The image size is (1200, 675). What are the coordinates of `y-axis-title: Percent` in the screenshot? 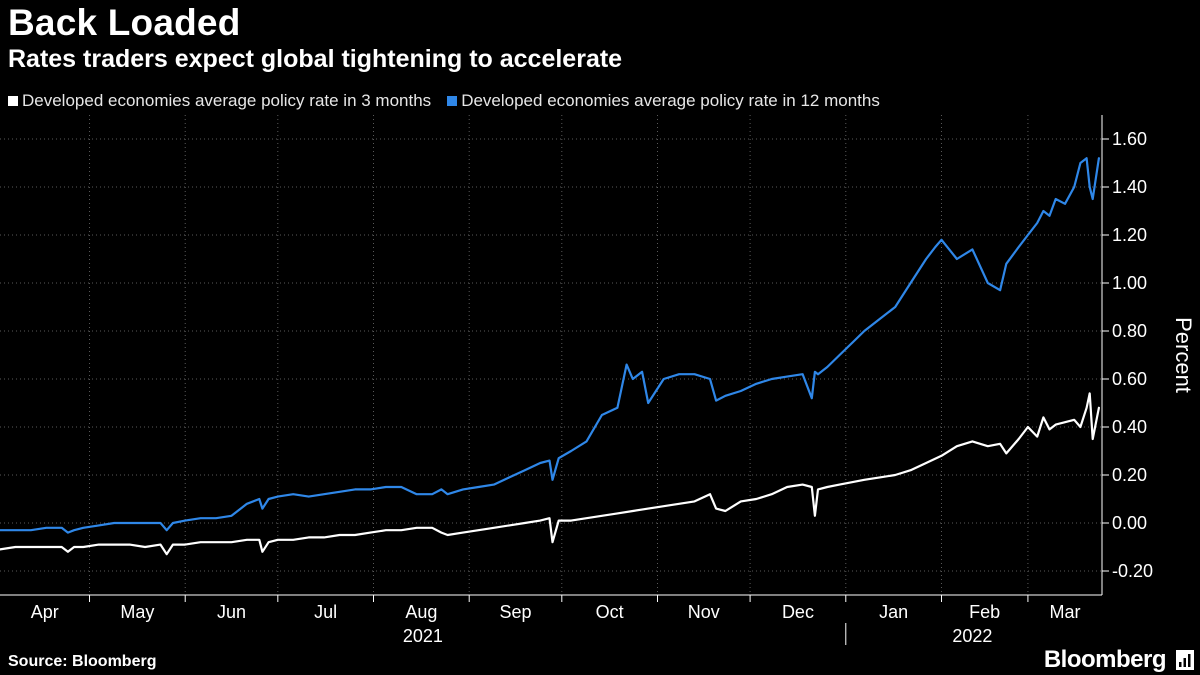 It's located at (1183, 355).